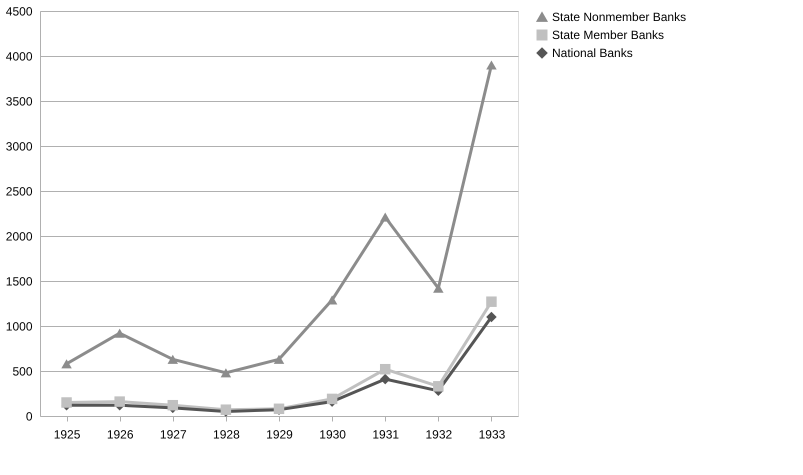 Image resolution: width=803 pixels, height=475 pixels. Describe the element at coordinates (280, 435) in the screenshot. I see `x-tick-label: 1929` at that location.